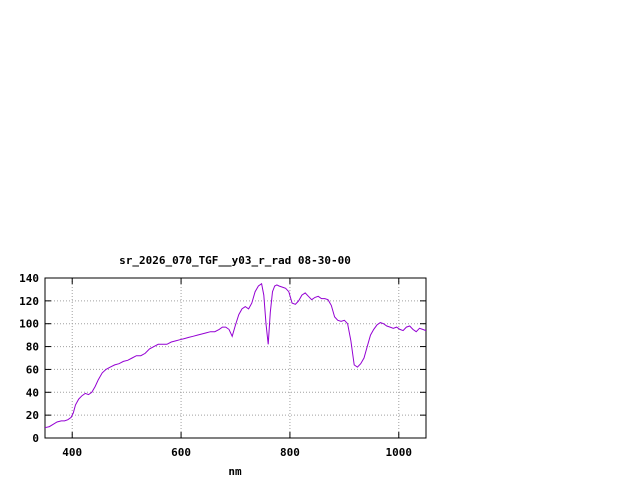 Image resolution: width=640 pixels, height=480 pixels. What do you see at coordinates (399, 452) in the screenshot?
I see `x-tick-label: 1000` at bounding box center [399, 452].